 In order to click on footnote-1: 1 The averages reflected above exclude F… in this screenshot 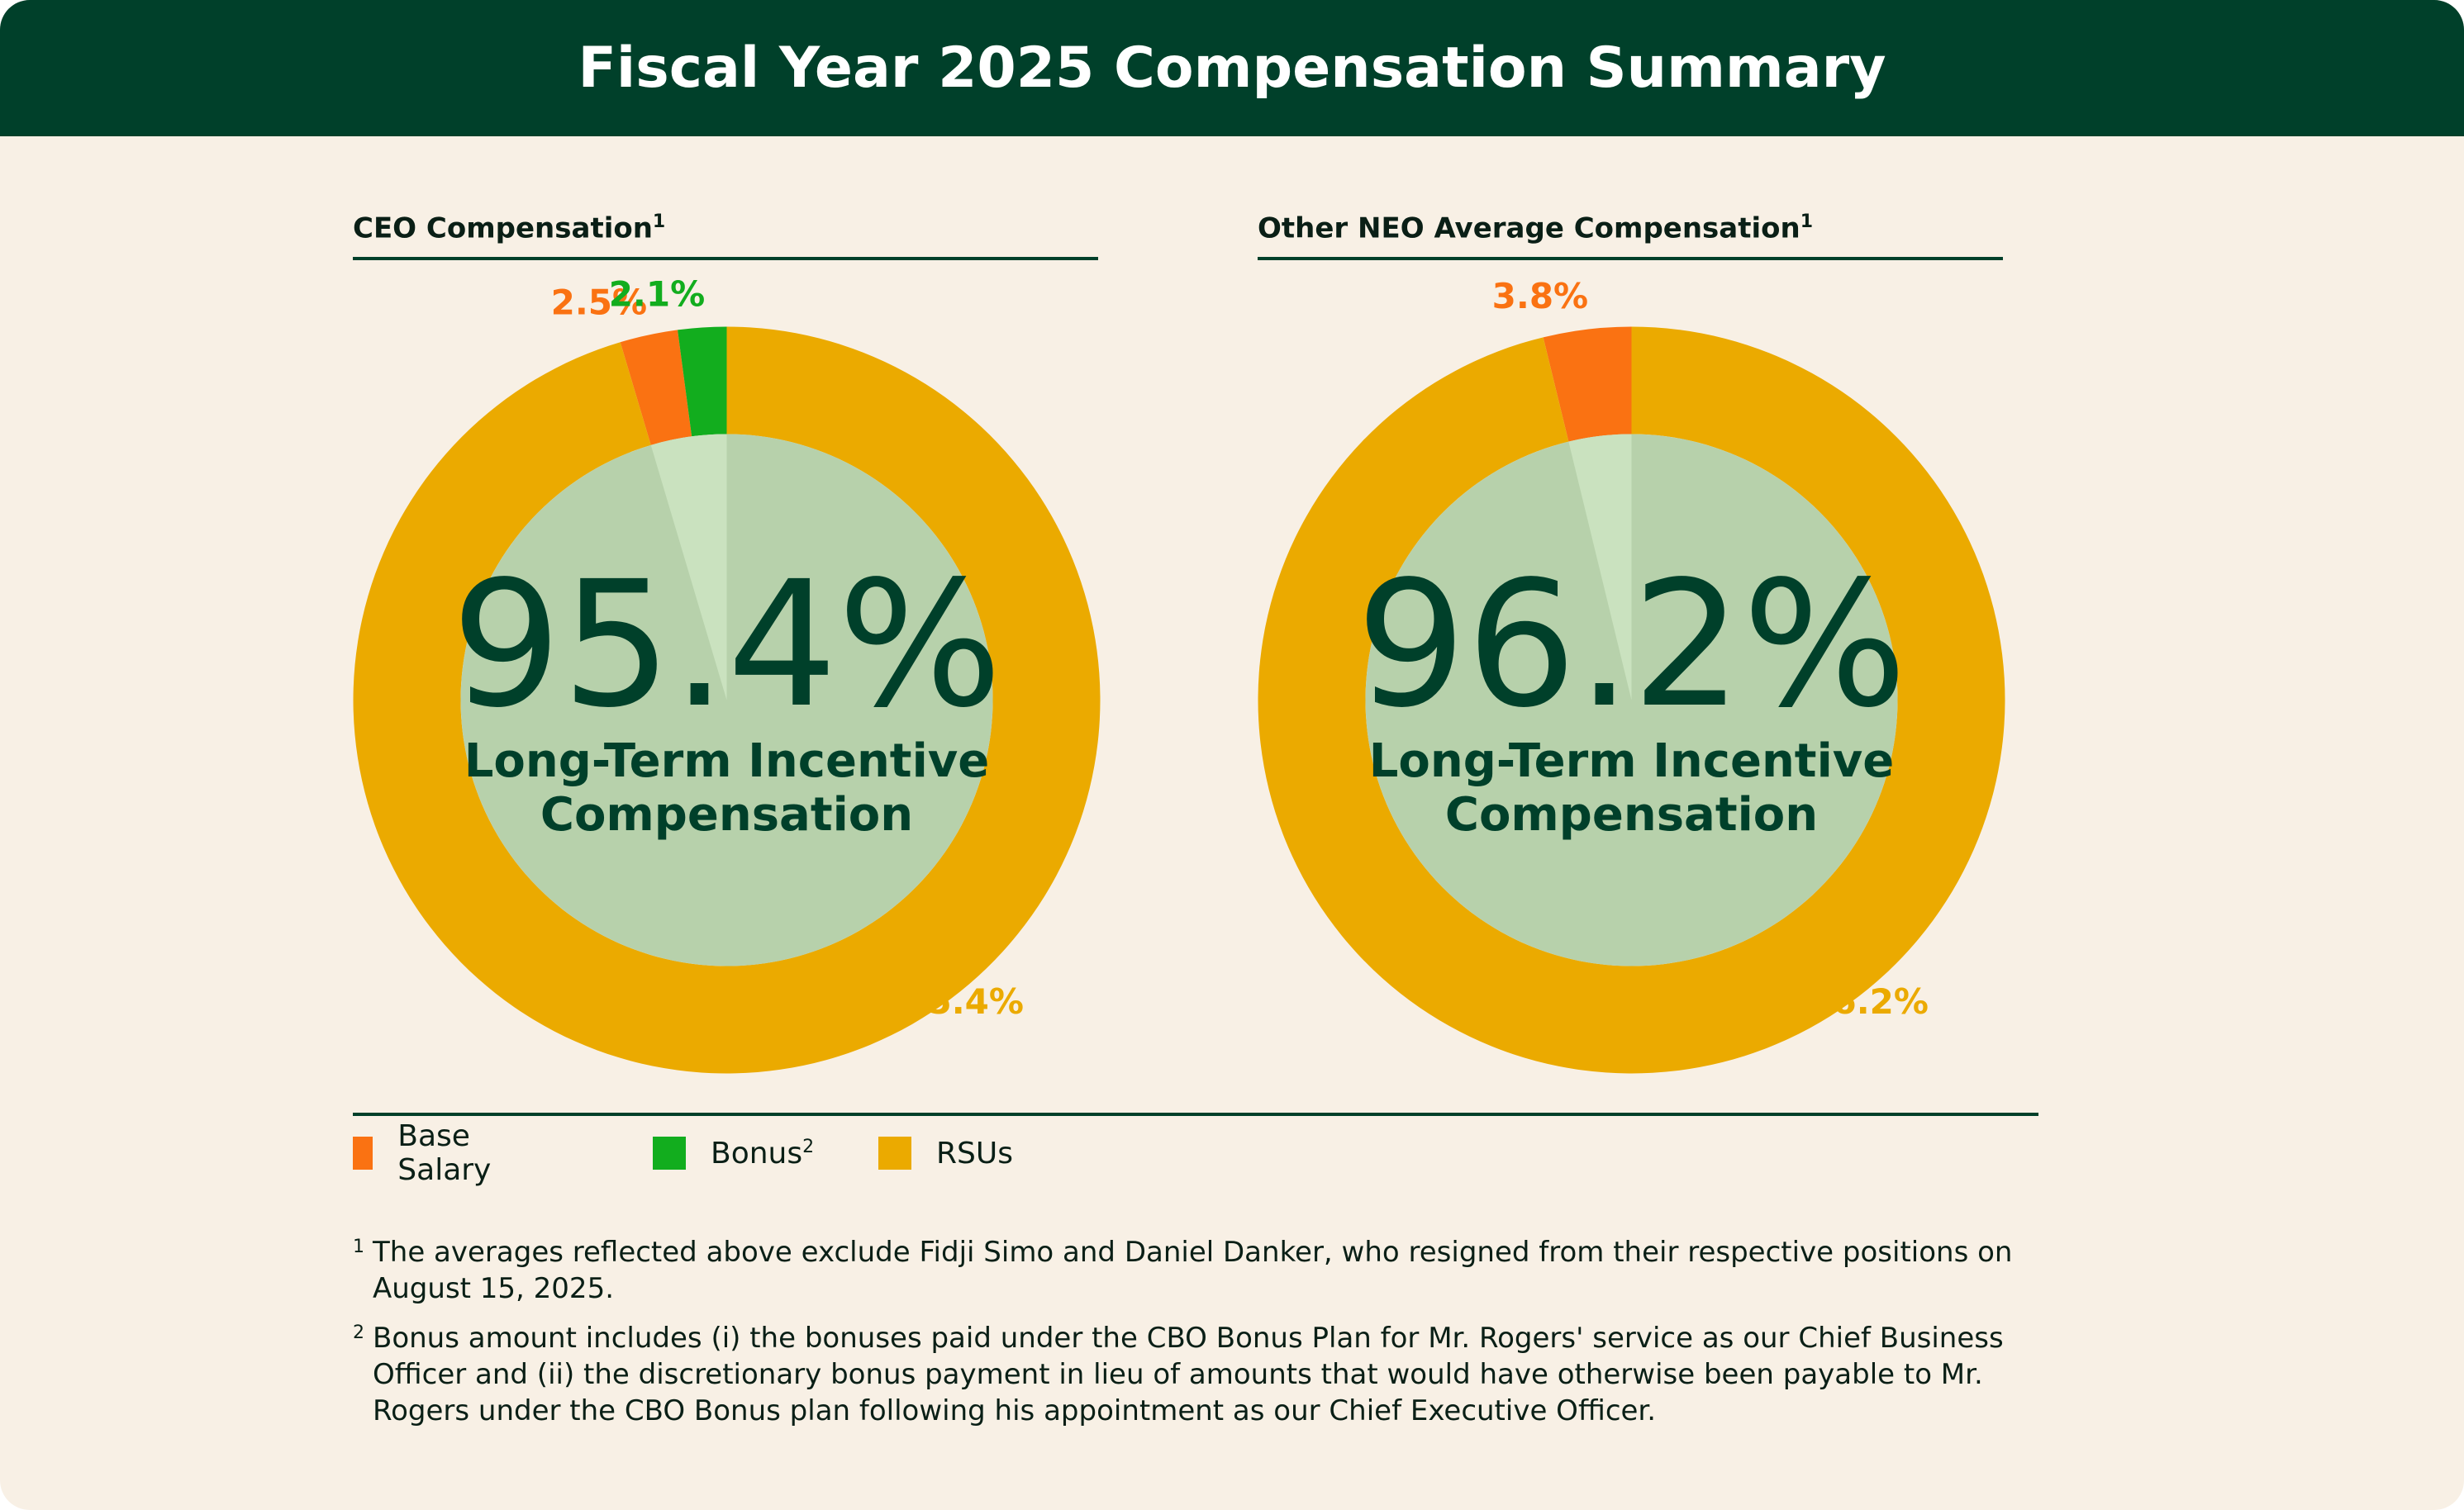, I will do `click(1204, 1270)`.